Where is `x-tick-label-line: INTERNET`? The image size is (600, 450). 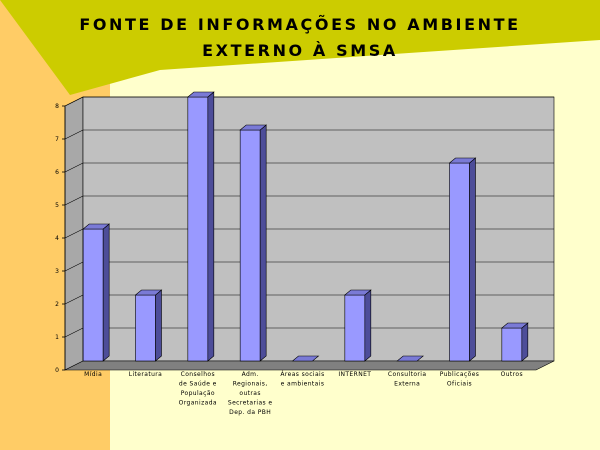
x-tick-label-line: INTERNET is located at coordinates (354, 374).